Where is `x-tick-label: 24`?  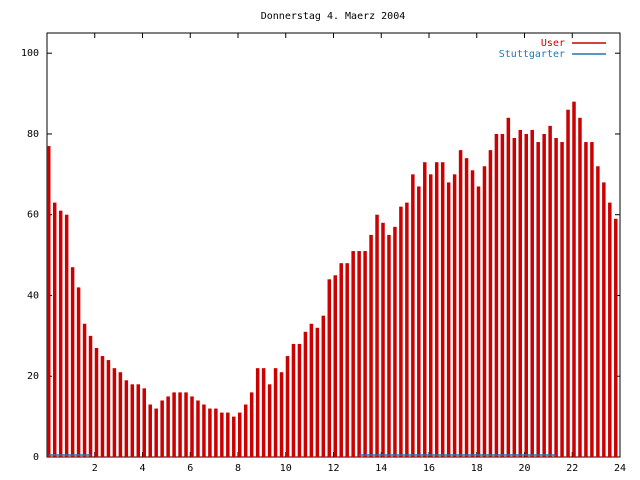
x-tick-label: 24 is located at coordinates (620, 468).